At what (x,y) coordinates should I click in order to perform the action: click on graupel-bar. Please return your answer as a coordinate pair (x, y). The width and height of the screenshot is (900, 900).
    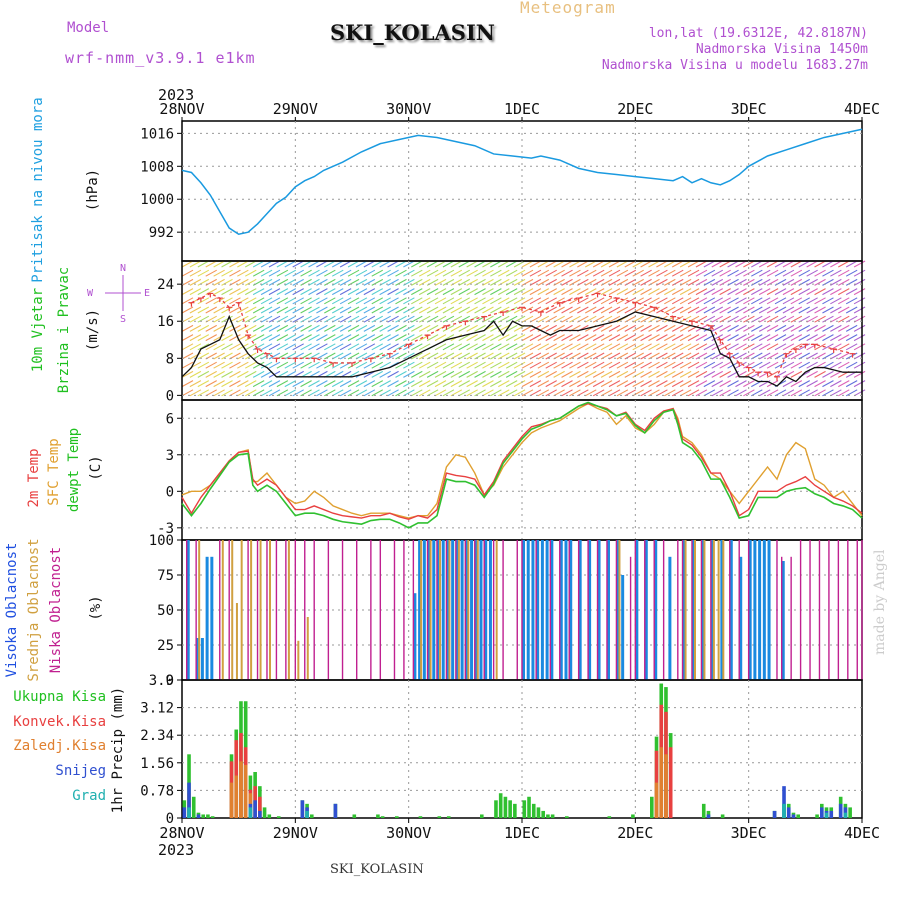
    Looking at the image, I should click on (826, 815).